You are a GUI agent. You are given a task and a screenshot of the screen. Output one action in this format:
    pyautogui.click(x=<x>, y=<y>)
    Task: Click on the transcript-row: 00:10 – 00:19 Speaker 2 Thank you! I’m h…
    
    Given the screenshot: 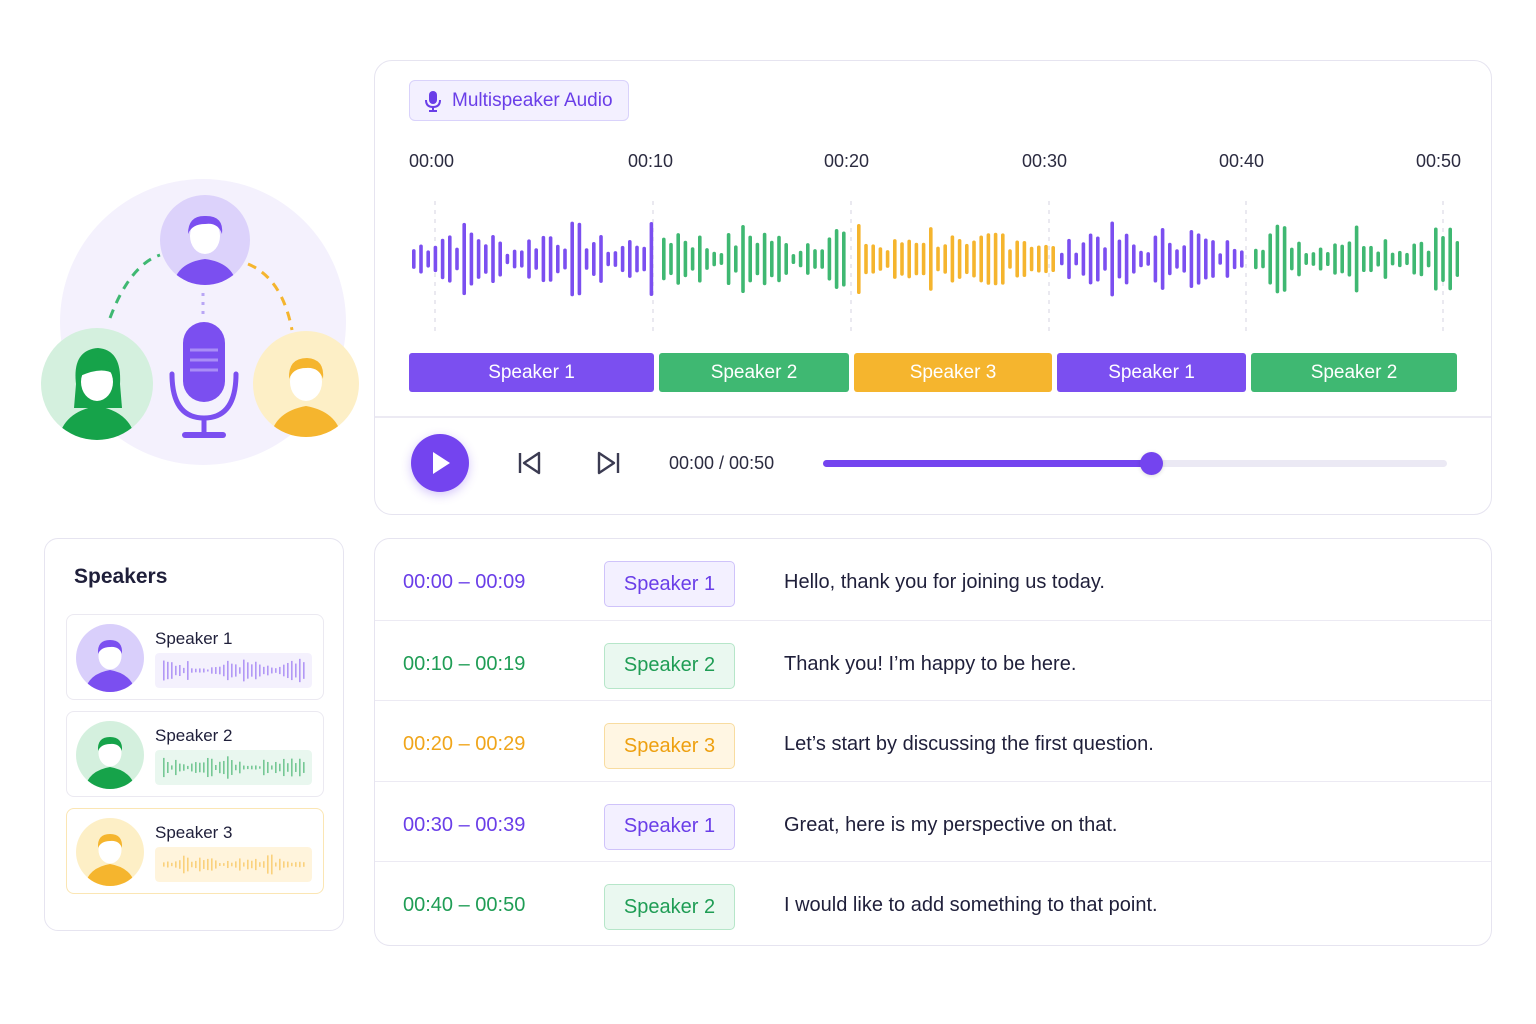 What is the action you would take?
    pyautogui.click(x=933, y=660)
    